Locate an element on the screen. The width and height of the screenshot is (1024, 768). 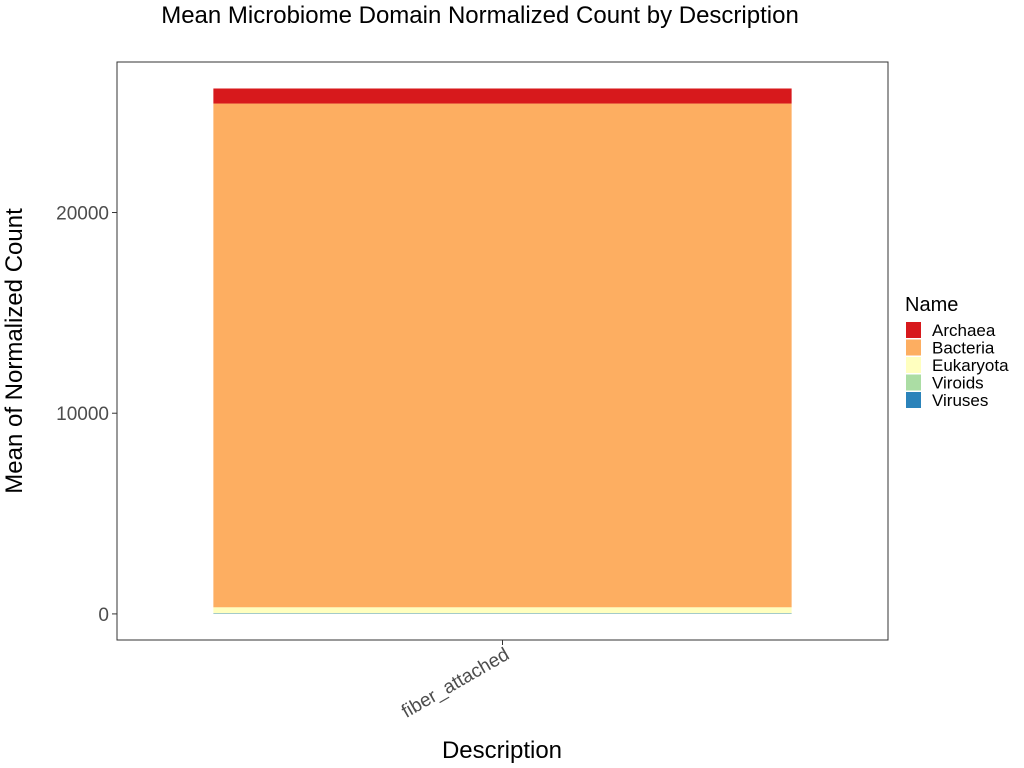
legend-swatch-viroids is located at coordinates (913, 382).